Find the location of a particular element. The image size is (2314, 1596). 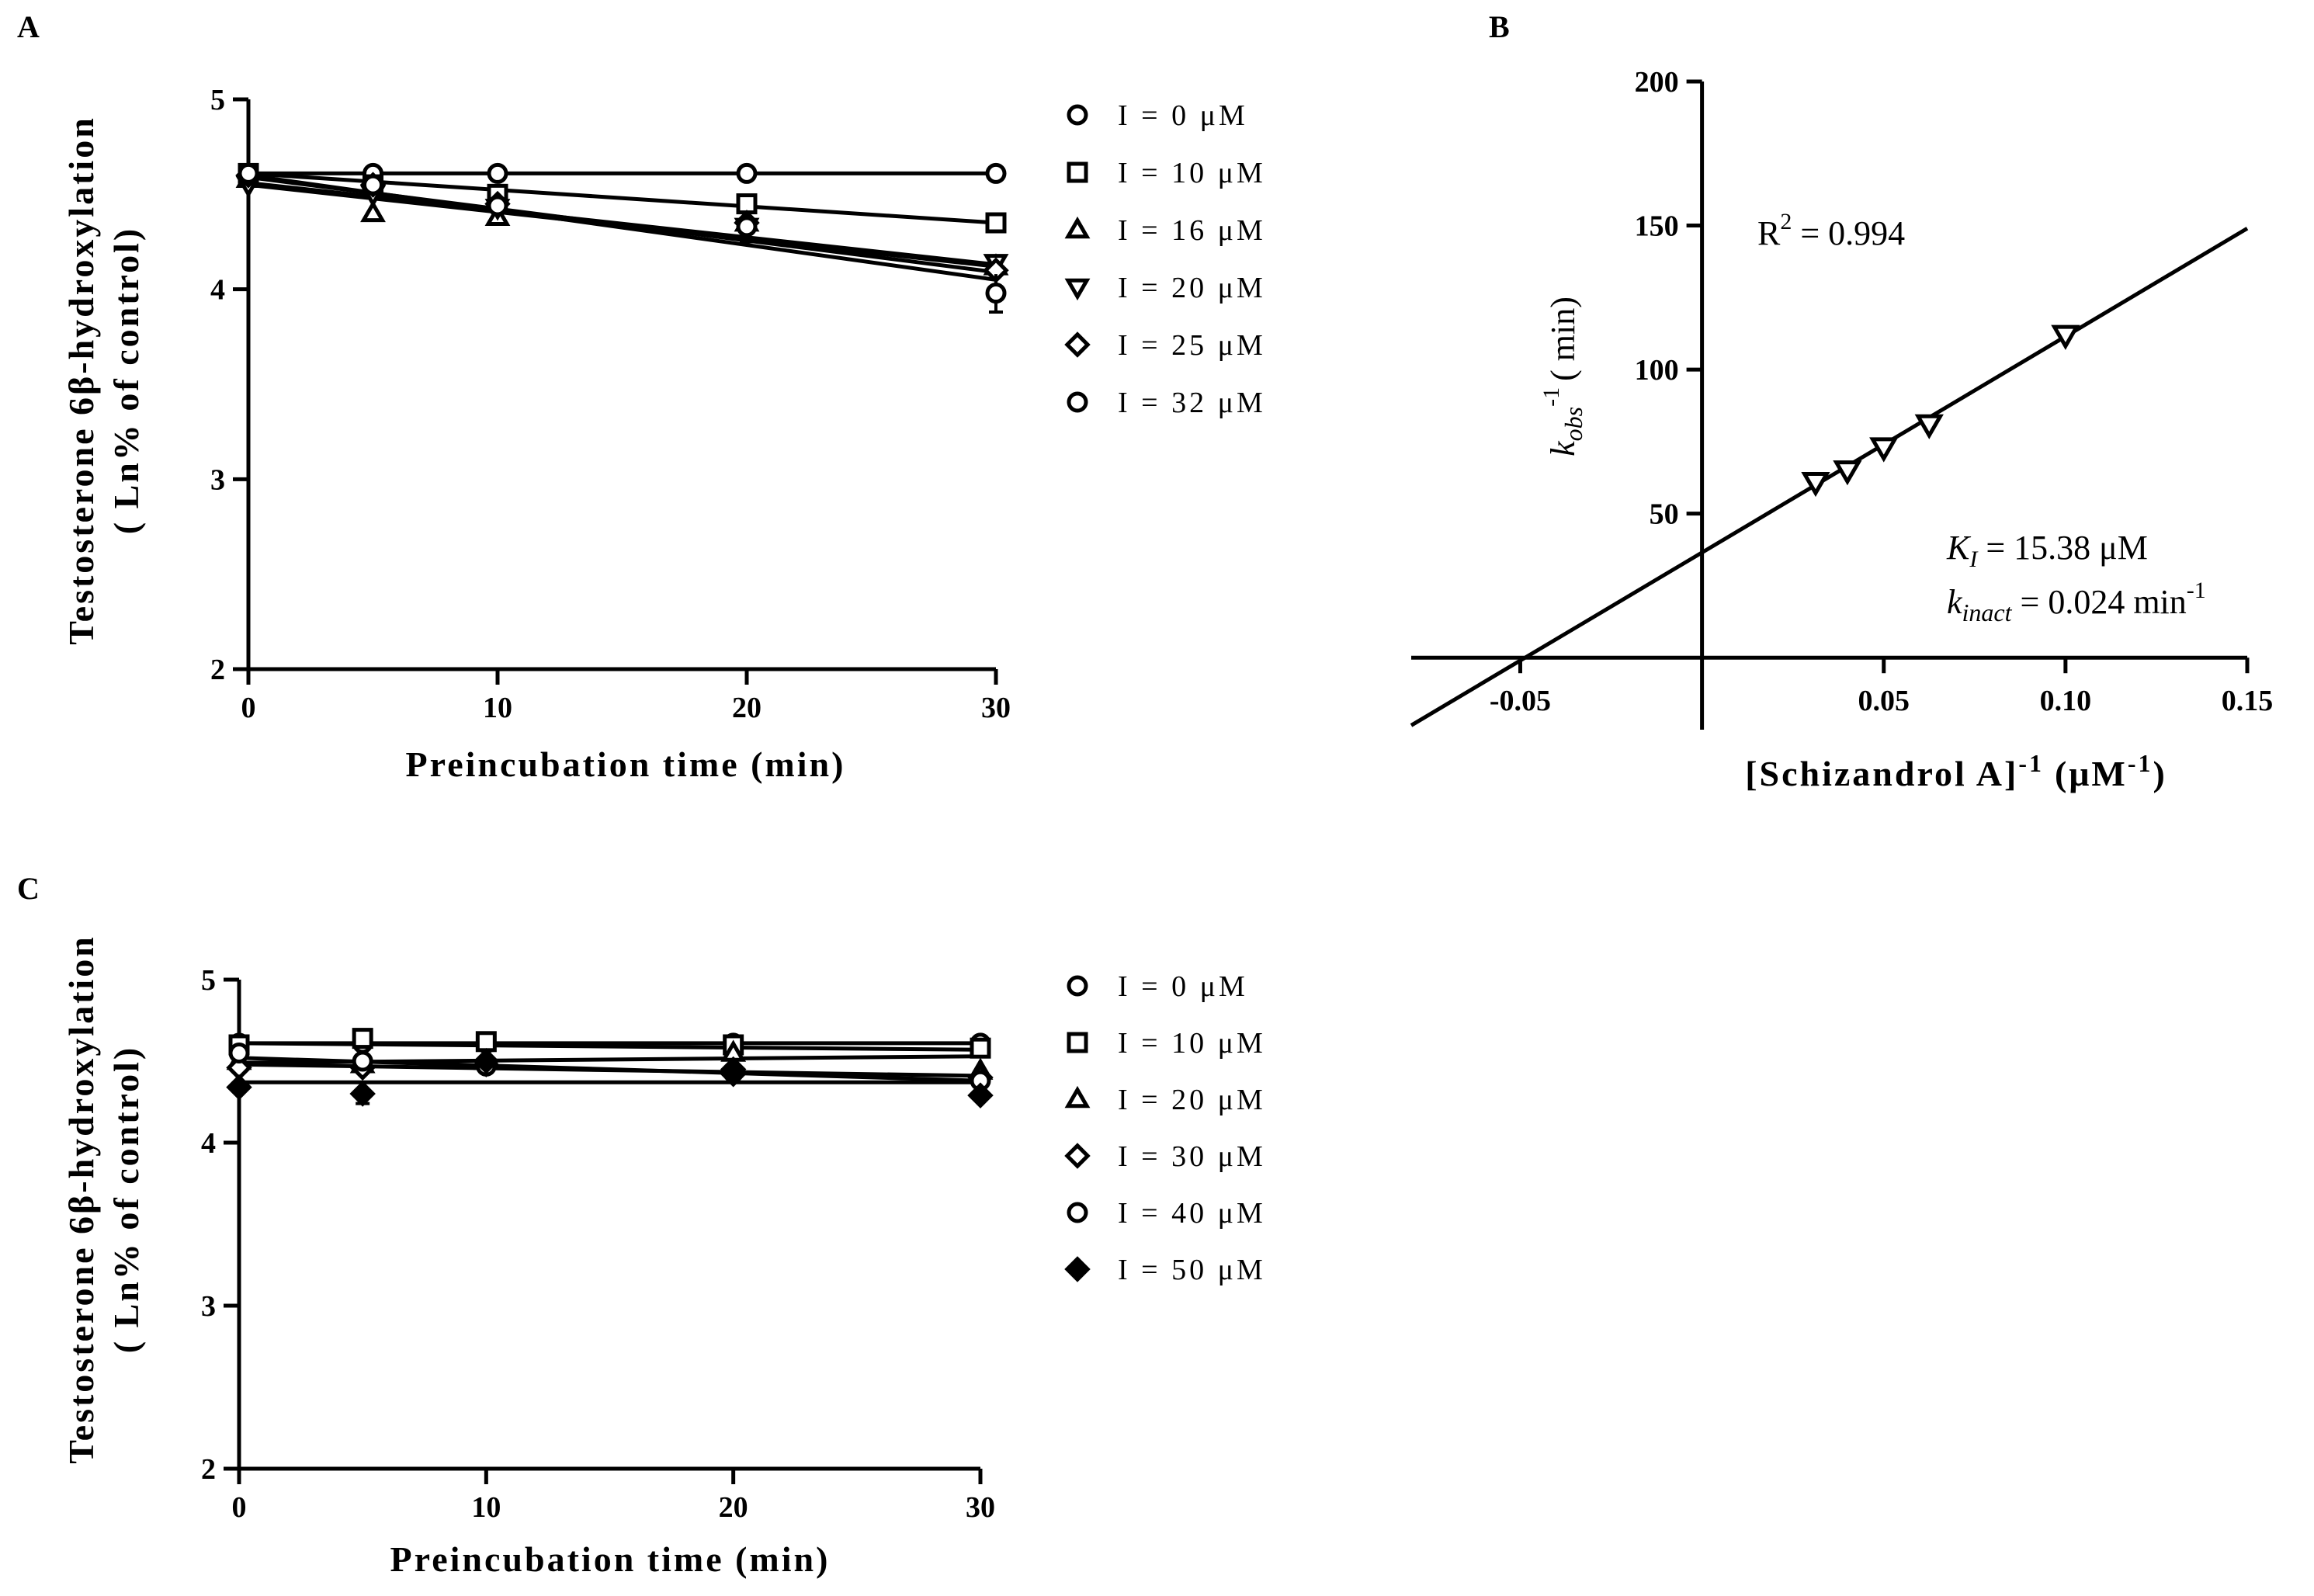

panel-label-a: A is located at coordinates (28, 26).